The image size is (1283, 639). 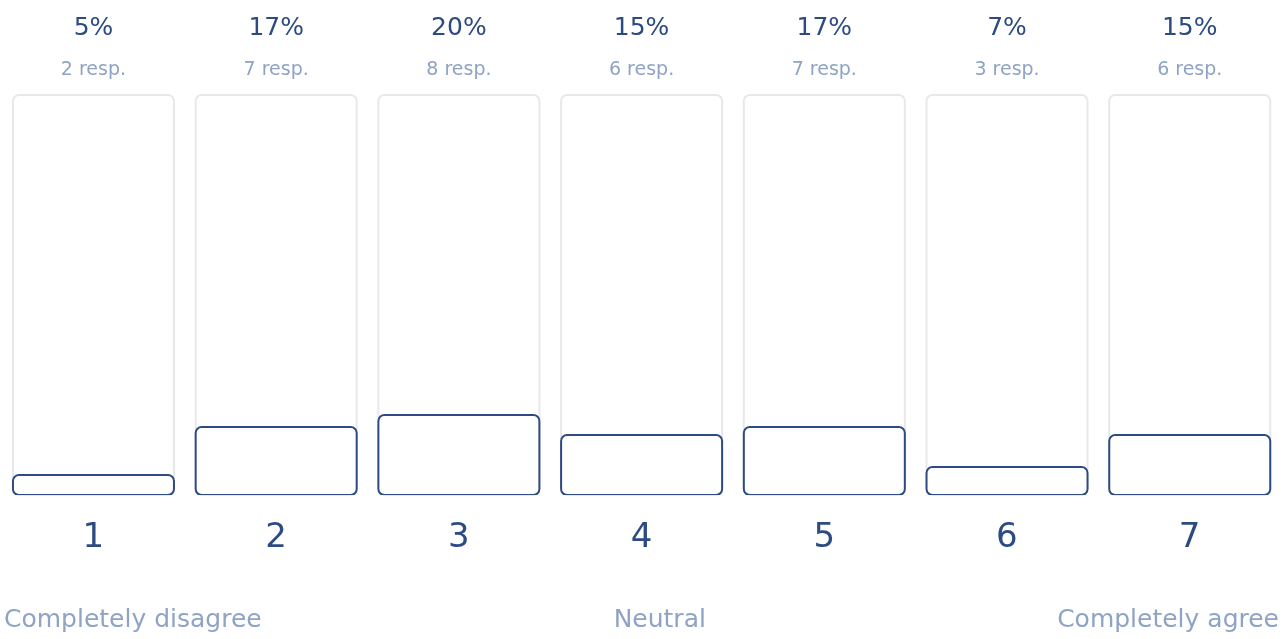 I want to click on x-tick-label: 6, so click(x=1007, y=535).